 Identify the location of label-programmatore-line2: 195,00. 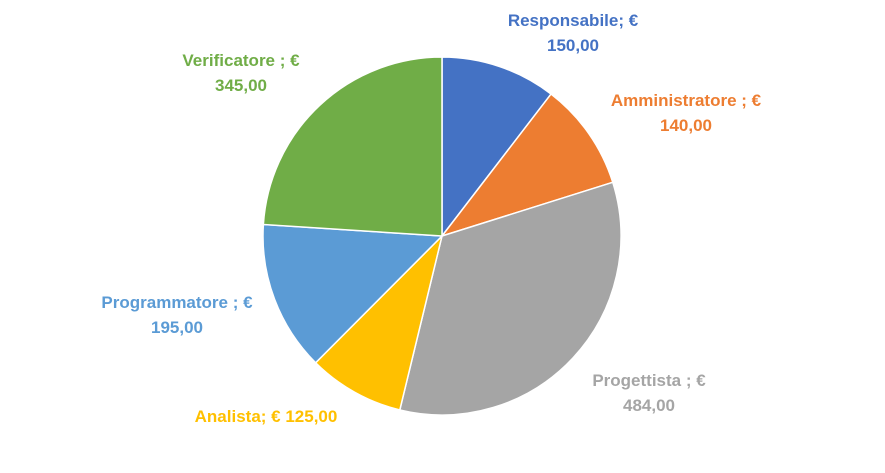
(177, 327).